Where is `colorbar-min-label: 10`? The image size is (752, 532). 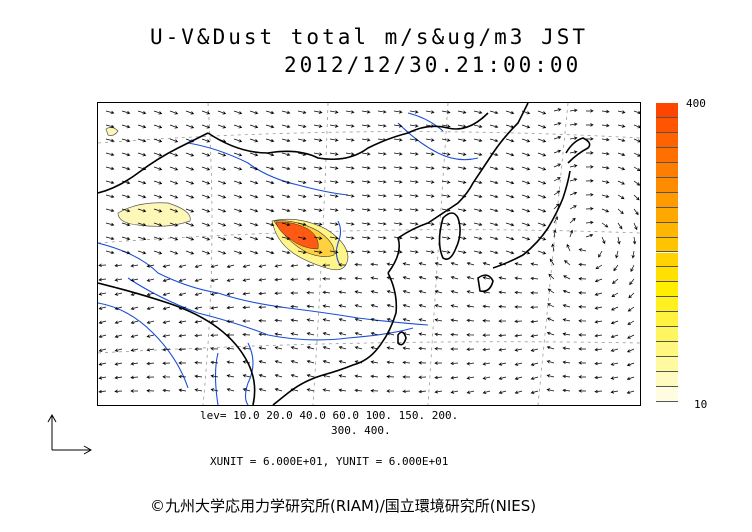 colorbar-min-label: 10 is located at coordinates (701, 404).